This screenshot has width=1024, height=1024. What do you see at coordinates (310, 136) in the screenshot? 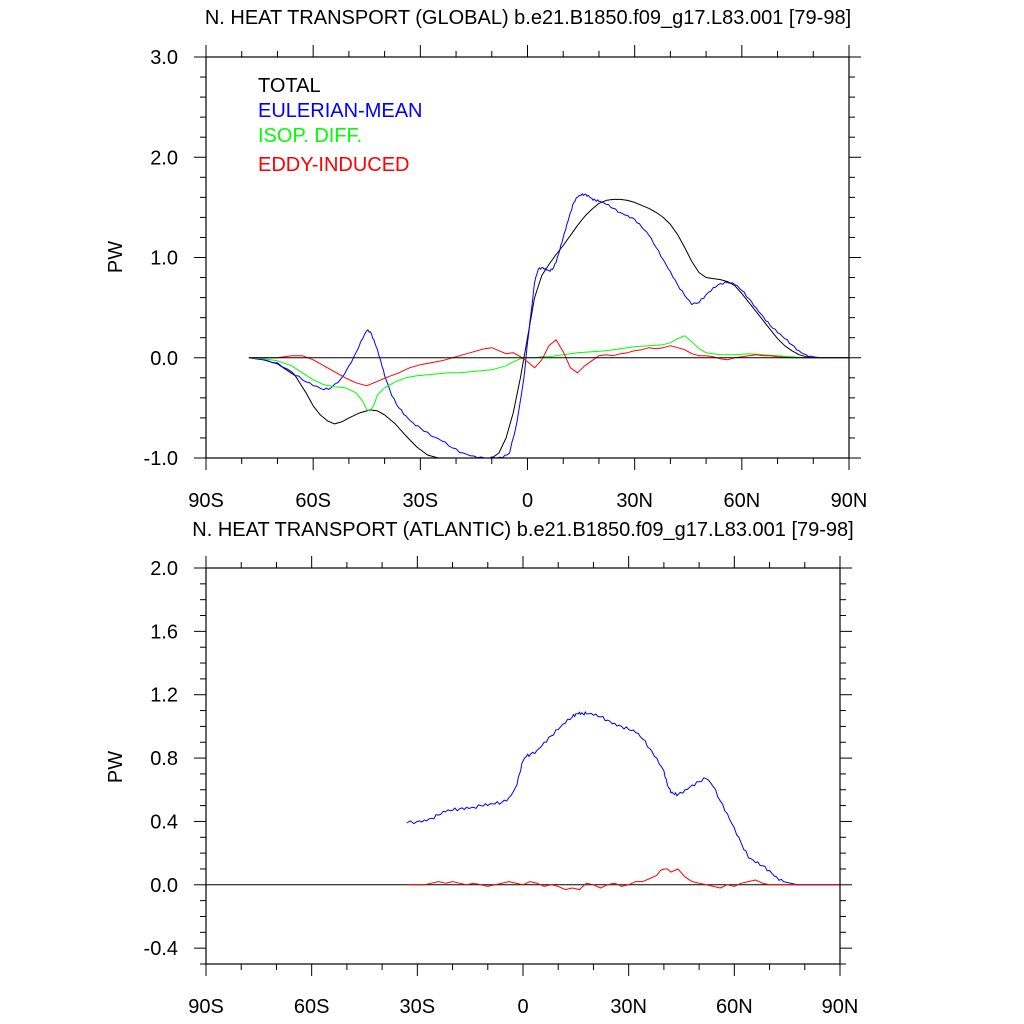
I see `legend-isop-diff: ISOP. DIFF.` at bounding box center [310, 136].